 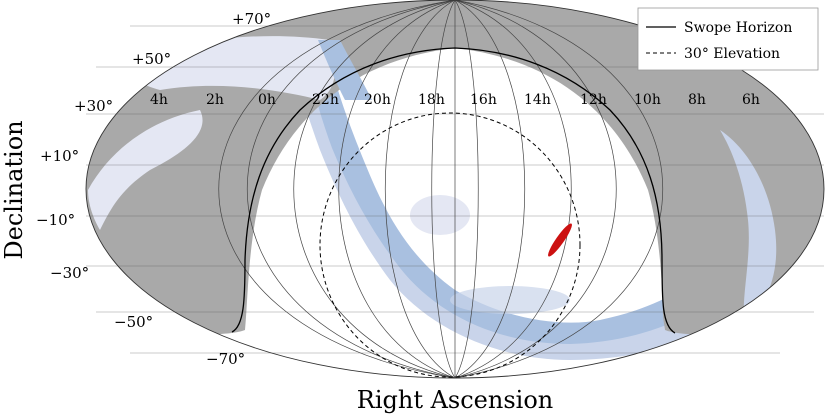 What do you see at coordinates (751, 100) in the screenshot?
I see `ra-tick-label: 6h` at bounding box center [751, 100].